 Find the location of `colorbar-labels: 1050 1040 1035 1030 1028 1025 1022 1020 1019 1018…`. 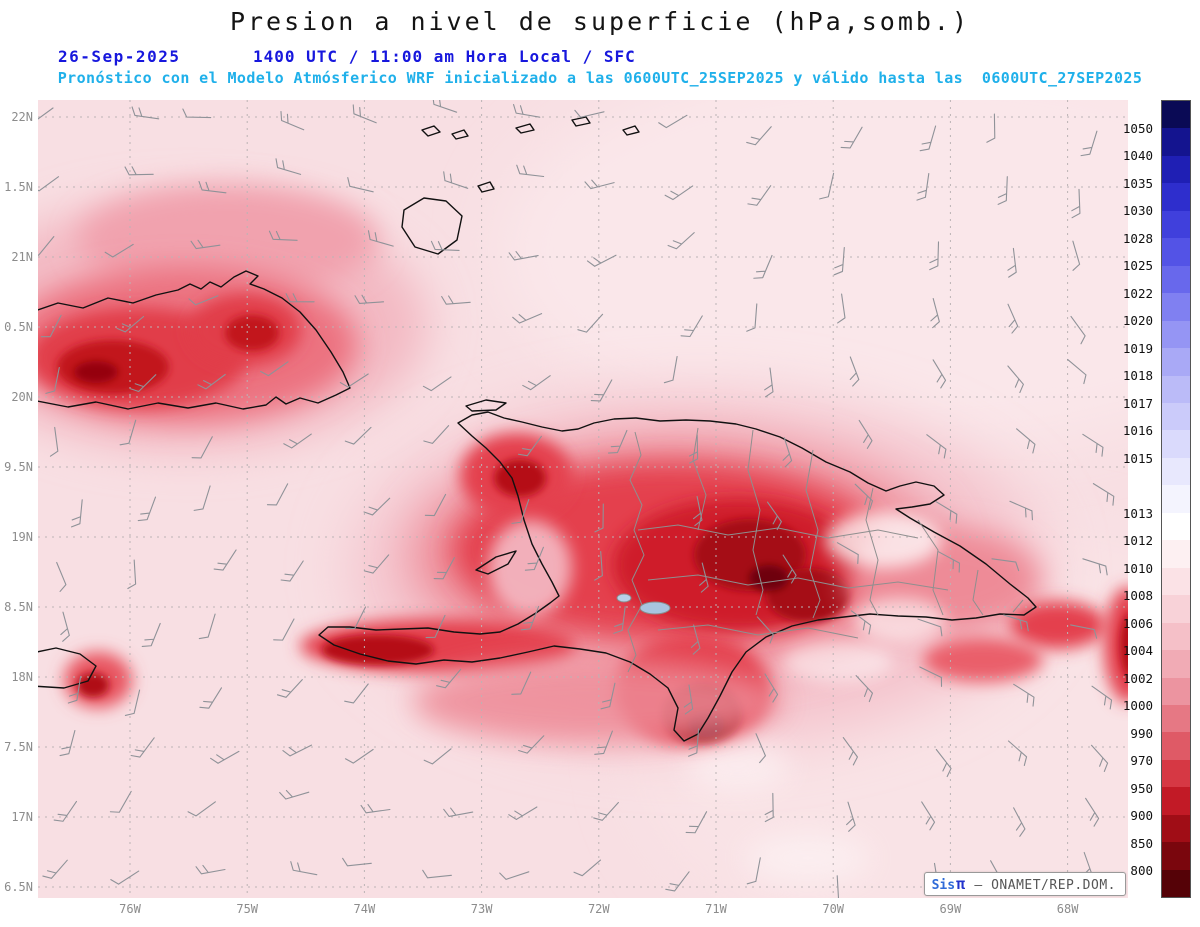

colorbar-labels: 1050 1040 1035 1030 1028 1025 1022 1020 1019 1018… is located at coordinates (1127, 499).